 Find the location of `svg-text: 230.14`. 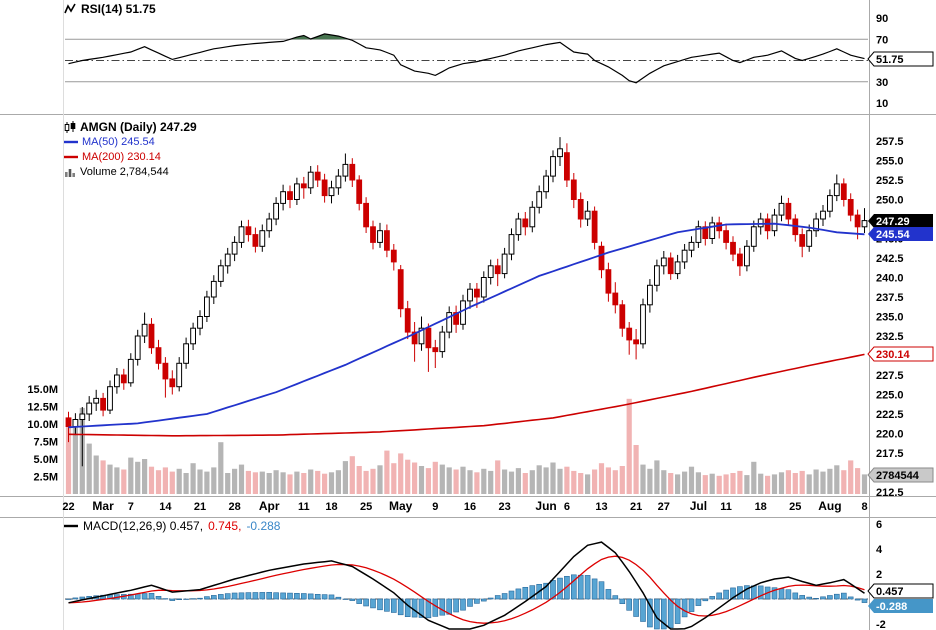

svg-text: 230.14 is located at coordinates (893, 355).